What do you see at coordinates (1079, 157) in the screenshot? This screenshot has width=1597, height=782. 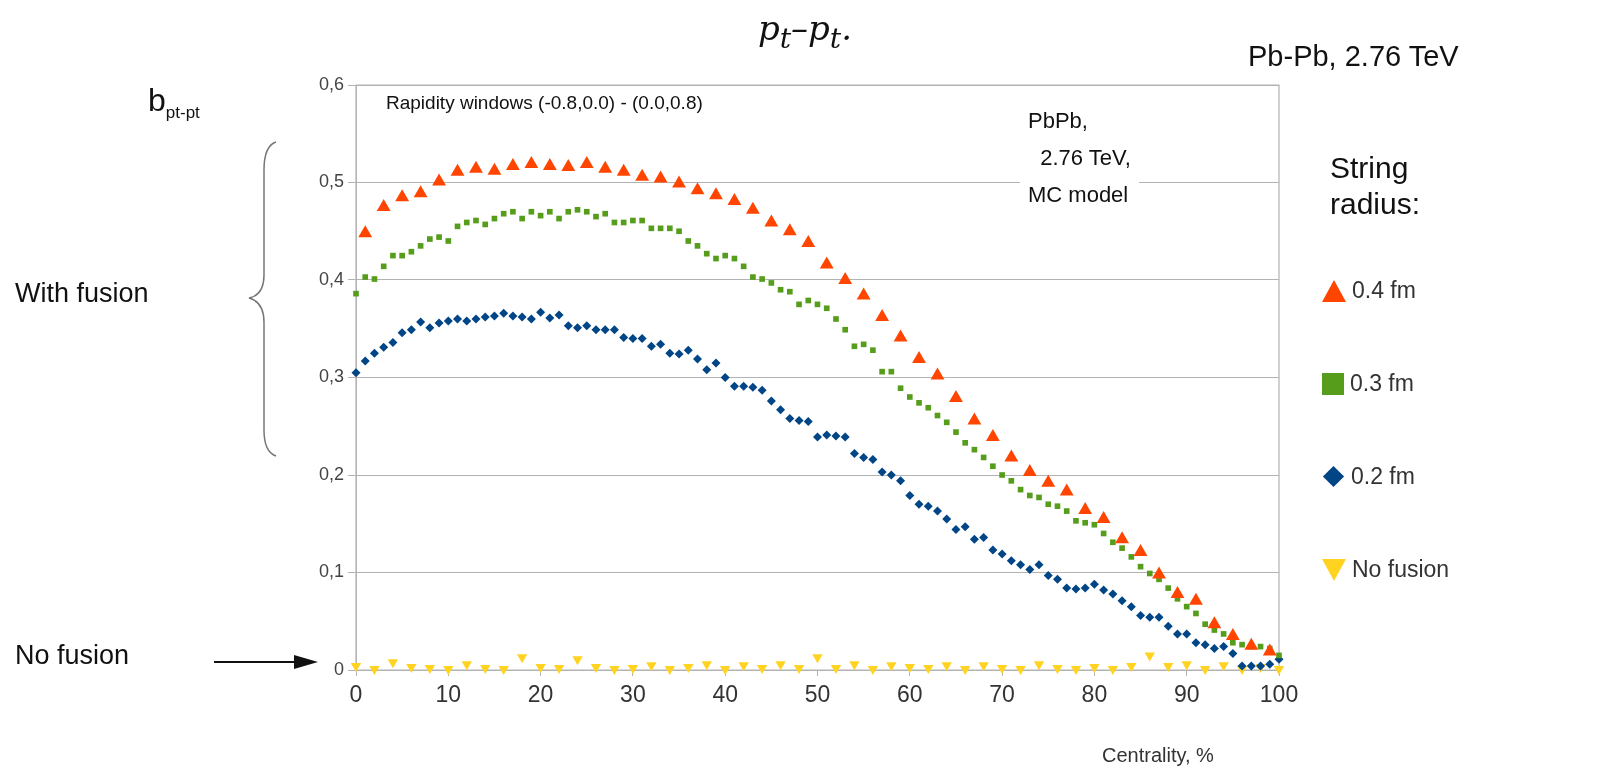 I see `annotation: PbPb, 2.76 TeV, MC model` at bounding box center [1079, 157].